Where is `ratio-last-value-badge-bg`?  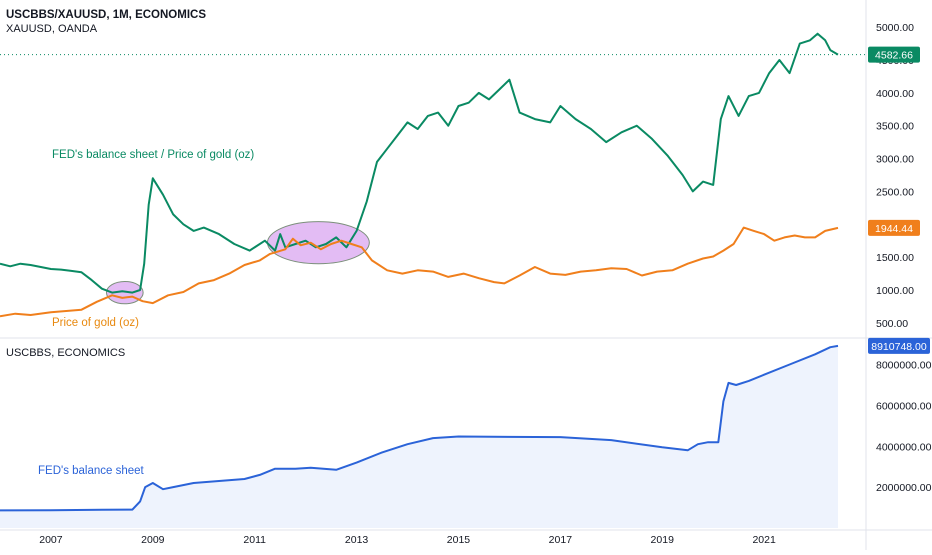
ratio-last-value-badge-bg is located at coordinates (894, 54).